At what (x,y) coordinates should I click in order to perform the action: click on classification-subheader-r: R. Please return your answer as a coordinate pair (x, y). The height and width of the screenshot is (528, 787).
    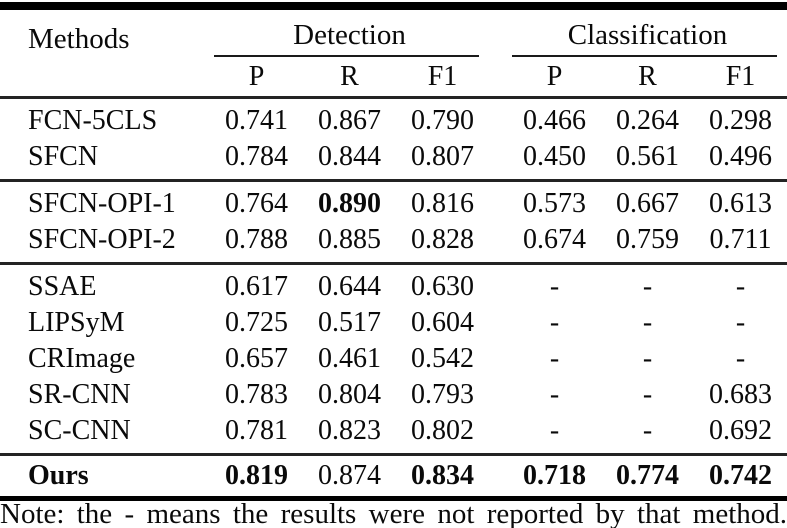
    Looking at the image, I should click on (647, 76).